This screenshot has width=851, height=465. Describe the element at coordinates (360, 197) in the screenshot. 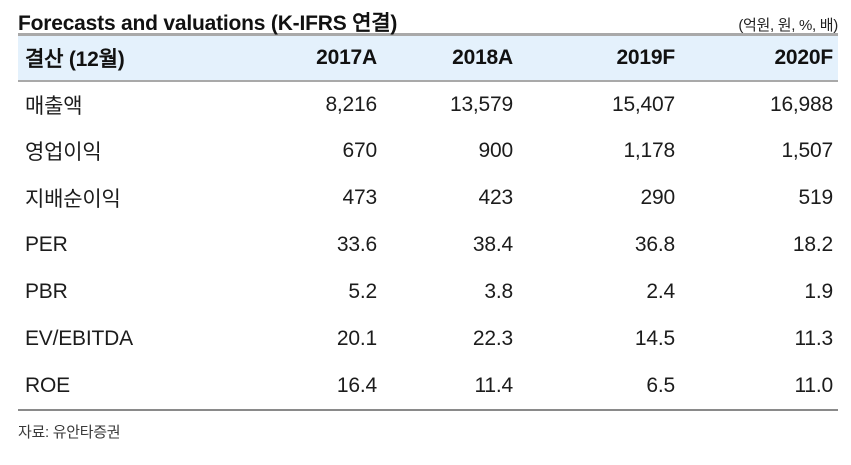

I see `table-cell: 473` at that location.